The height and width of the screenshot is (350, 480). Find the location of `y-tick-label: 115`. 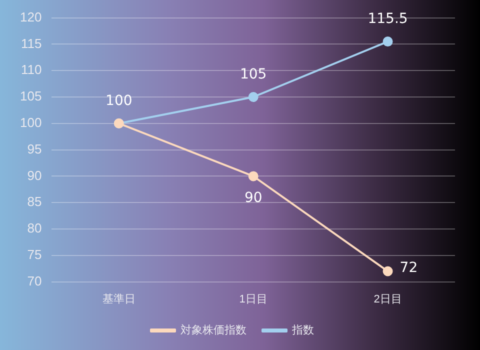

y-tick-label: 115 is located at coordinates (31, 43).